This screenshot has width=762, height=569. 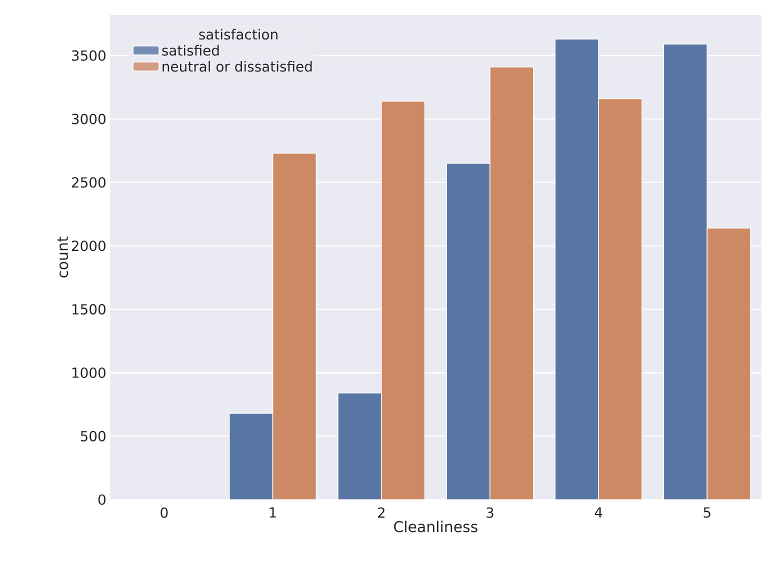 I want to click on y-axis-title: count, so click(x=62, y=257).